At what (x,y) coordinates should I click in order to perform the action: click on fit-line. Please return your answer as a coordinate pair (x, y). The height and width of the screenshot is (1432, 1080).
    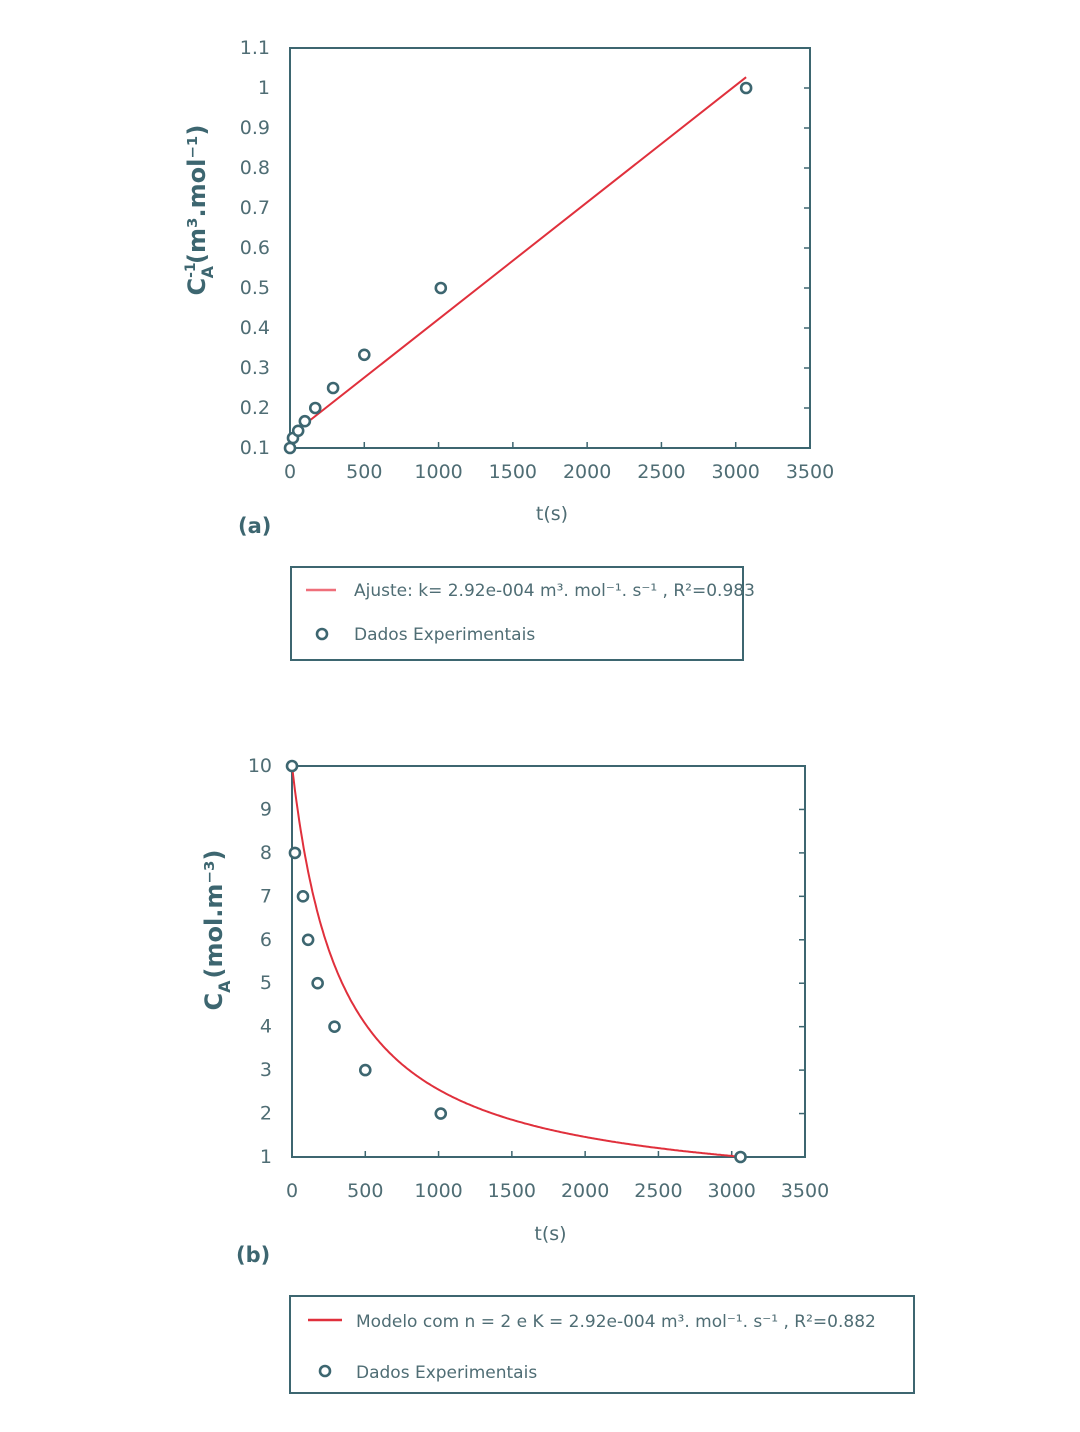
    Looking at the image, I should click on (518, 256).